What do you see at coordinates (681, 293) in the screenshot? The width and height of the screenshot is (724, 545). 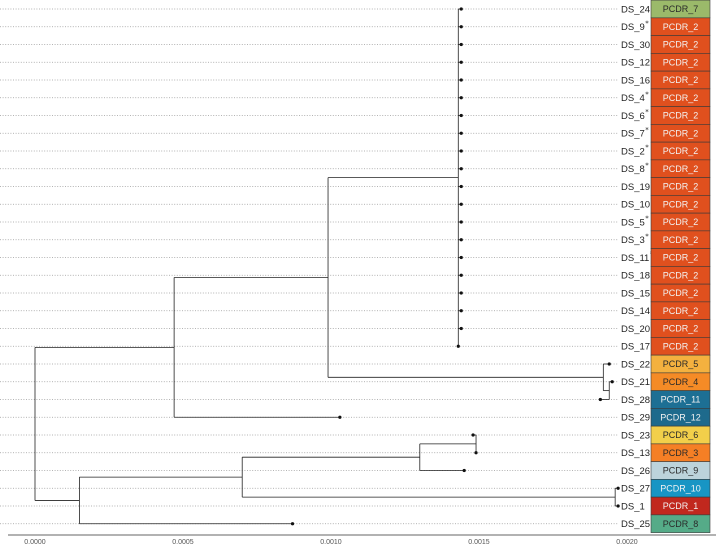 I see `tip-17-cluster-label: PCDR_2` at bounding box center [681, 293].